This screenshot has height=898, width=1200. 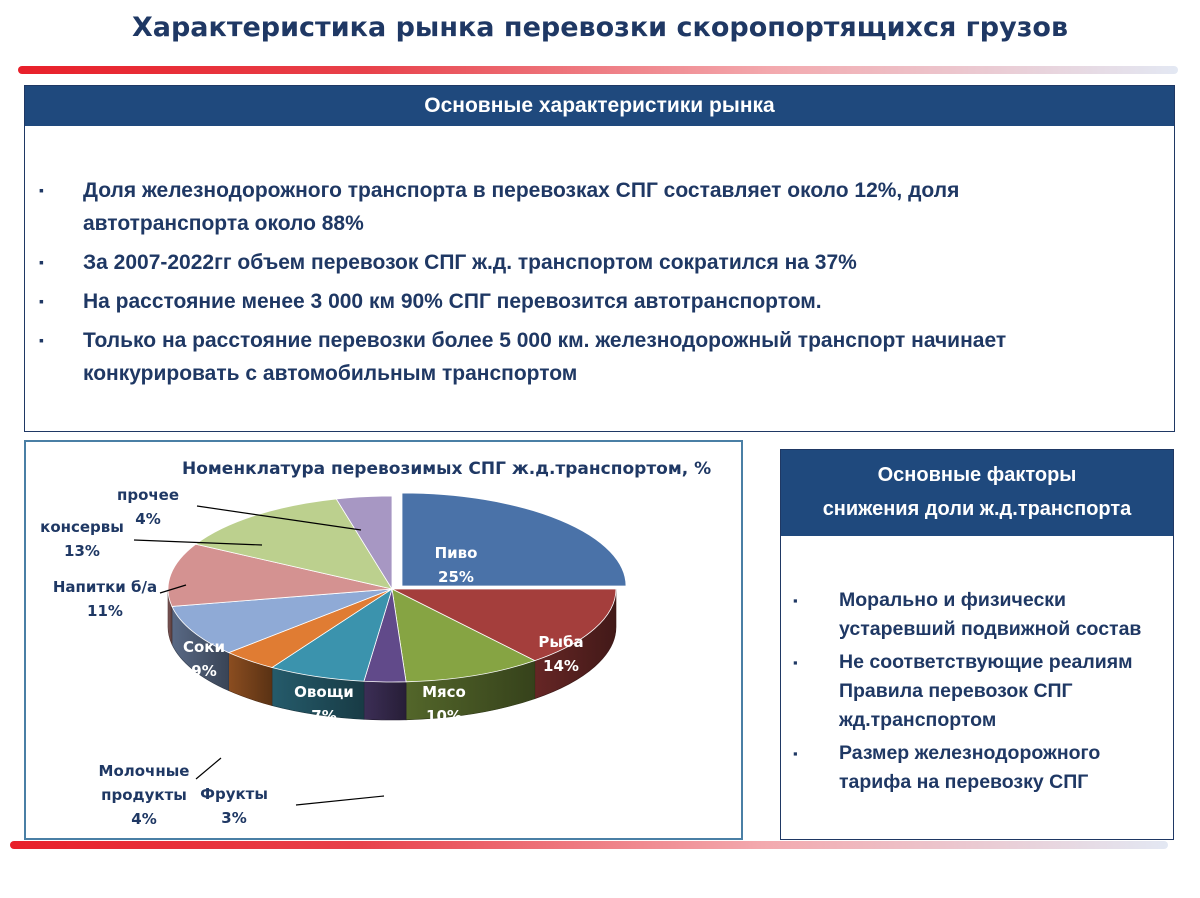 I want to click on slice-name-label: Соки, so click(x=204, y=647).